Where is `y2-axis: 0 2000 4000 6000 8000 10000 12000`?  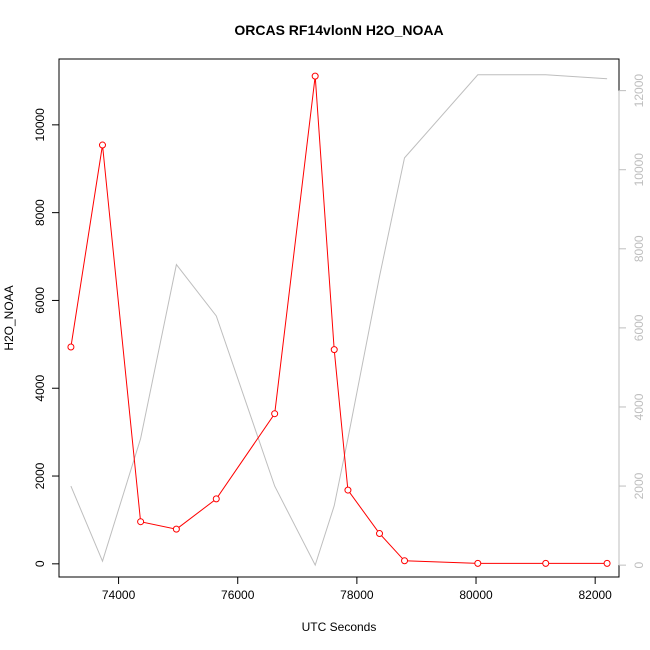
y2-axis: 0 2000 4000 6000 8000 10000 12000 is located at coordinates (632, 321).